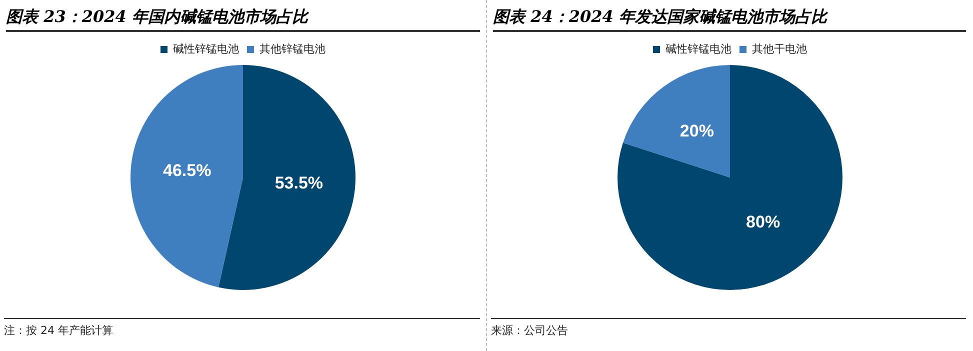 This screenshot has width=973, height=351. What do you see at coordinates (763, 222) in the screenshot?
I see `data-label: 80%` at bounding box center [763, 222].